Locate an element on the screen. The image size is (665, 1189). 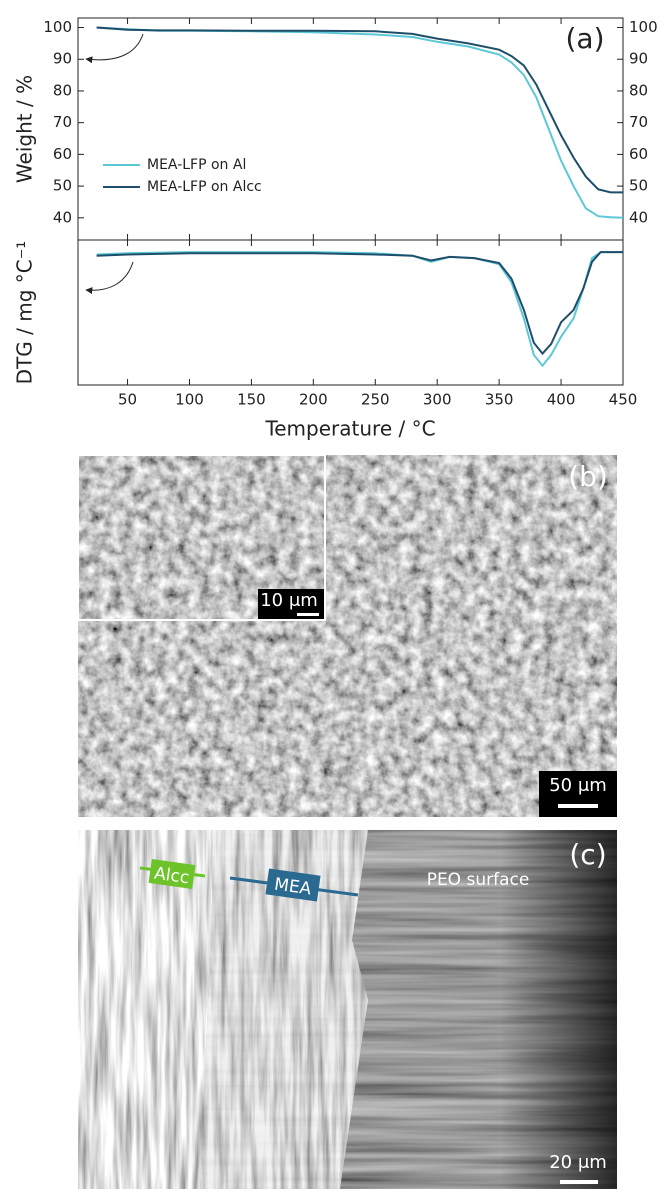
mea-layer is located at coordinates (284, 1009).